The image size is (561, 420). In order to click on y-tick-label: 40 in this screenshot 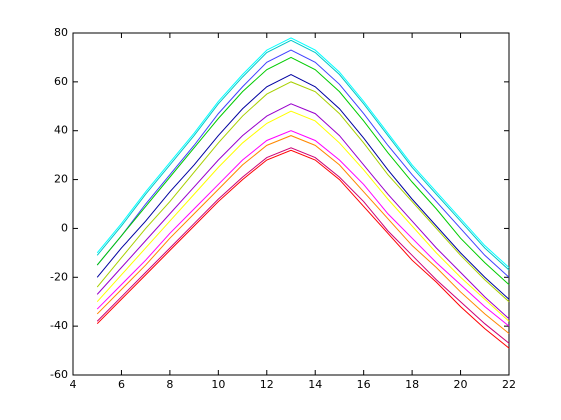, I will do `click(61, 130)`.